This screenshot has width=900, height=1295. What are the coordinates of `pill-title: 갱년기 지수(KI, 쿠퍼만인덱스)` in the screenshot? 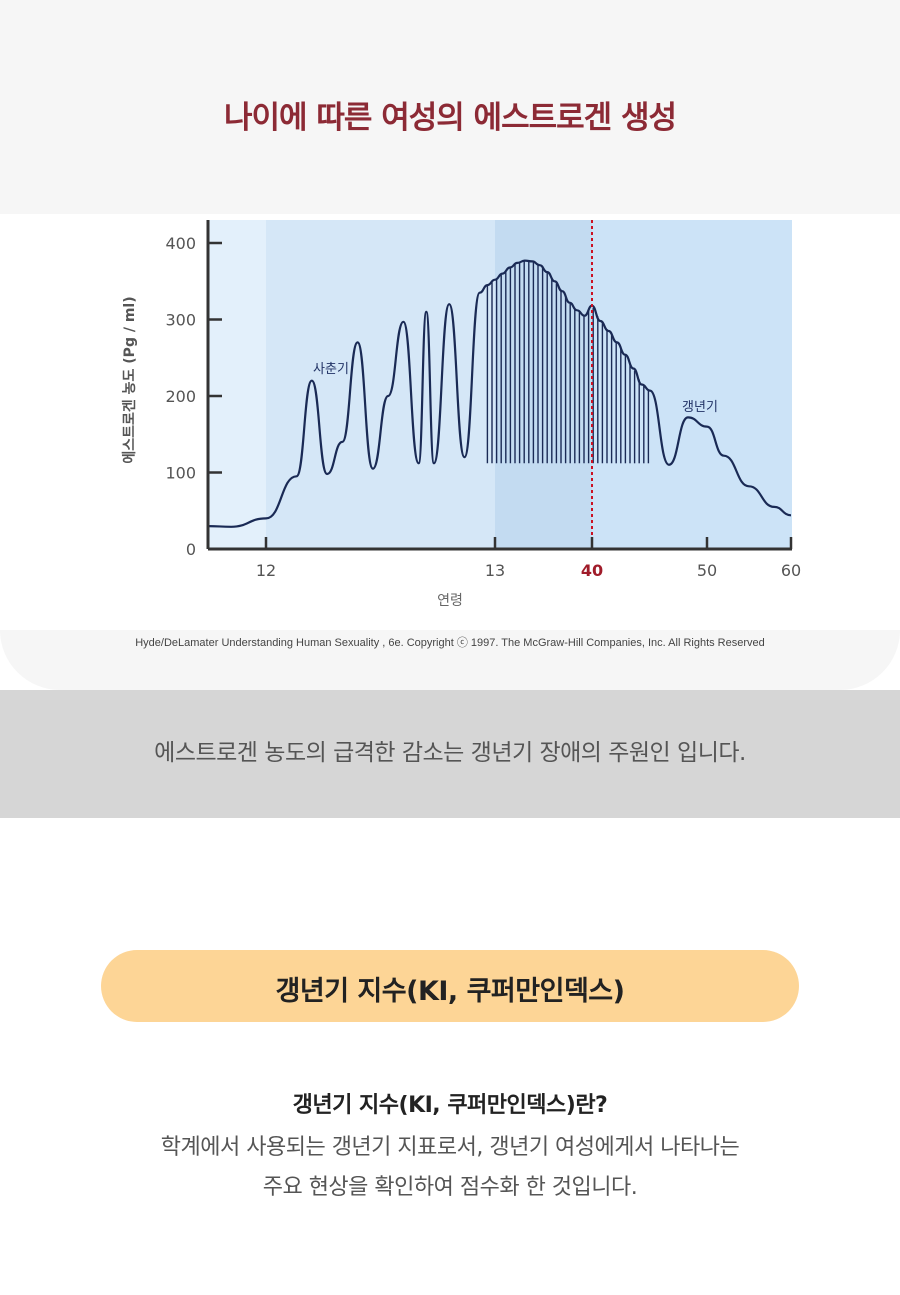 It's located at (450, 991).